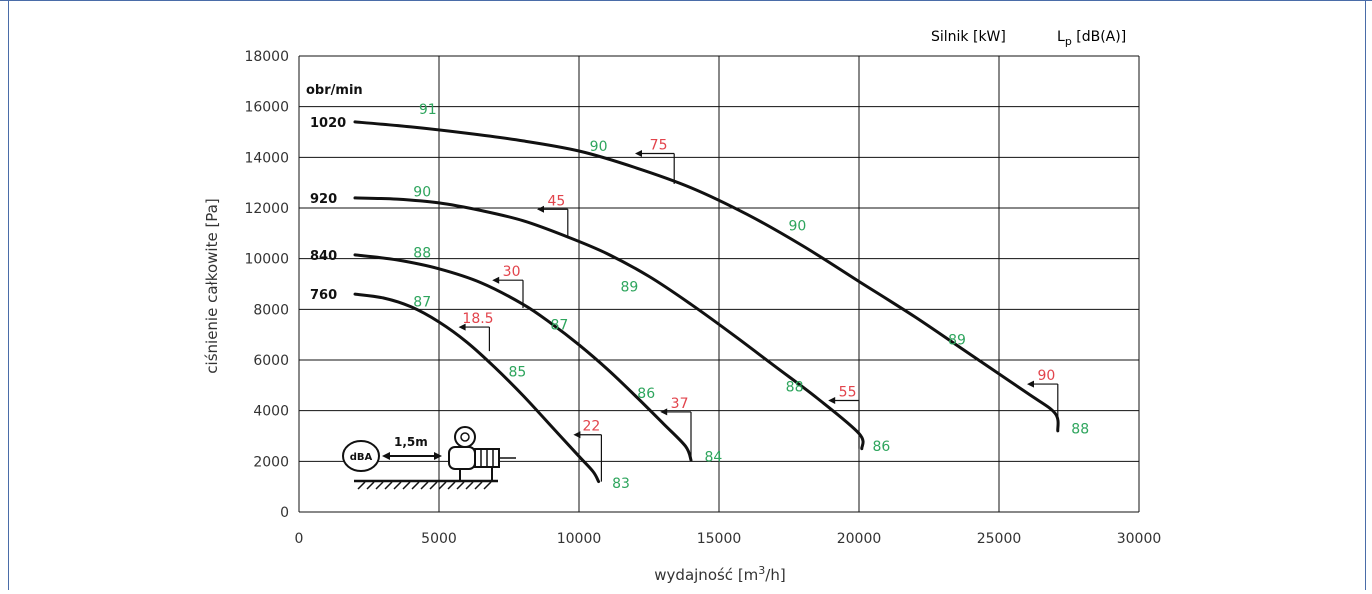 The image size is (1372, 594). Describe the element at coordinates (477, 319) in the screenshot. I see `motor-power-label: 18.5` at that location.